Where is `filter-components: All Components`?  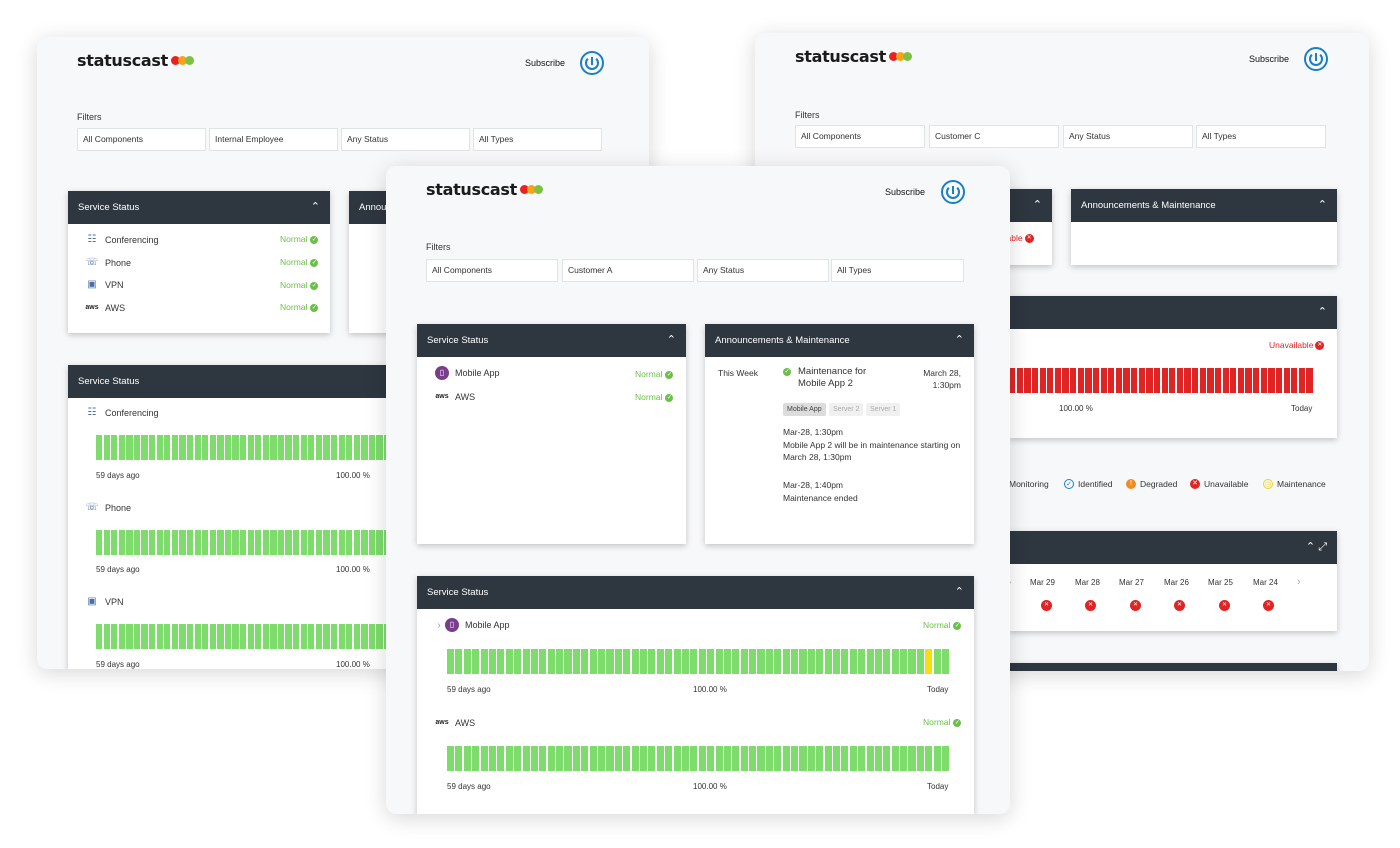
filter-components: All Components is located at coordinates (492, 270).